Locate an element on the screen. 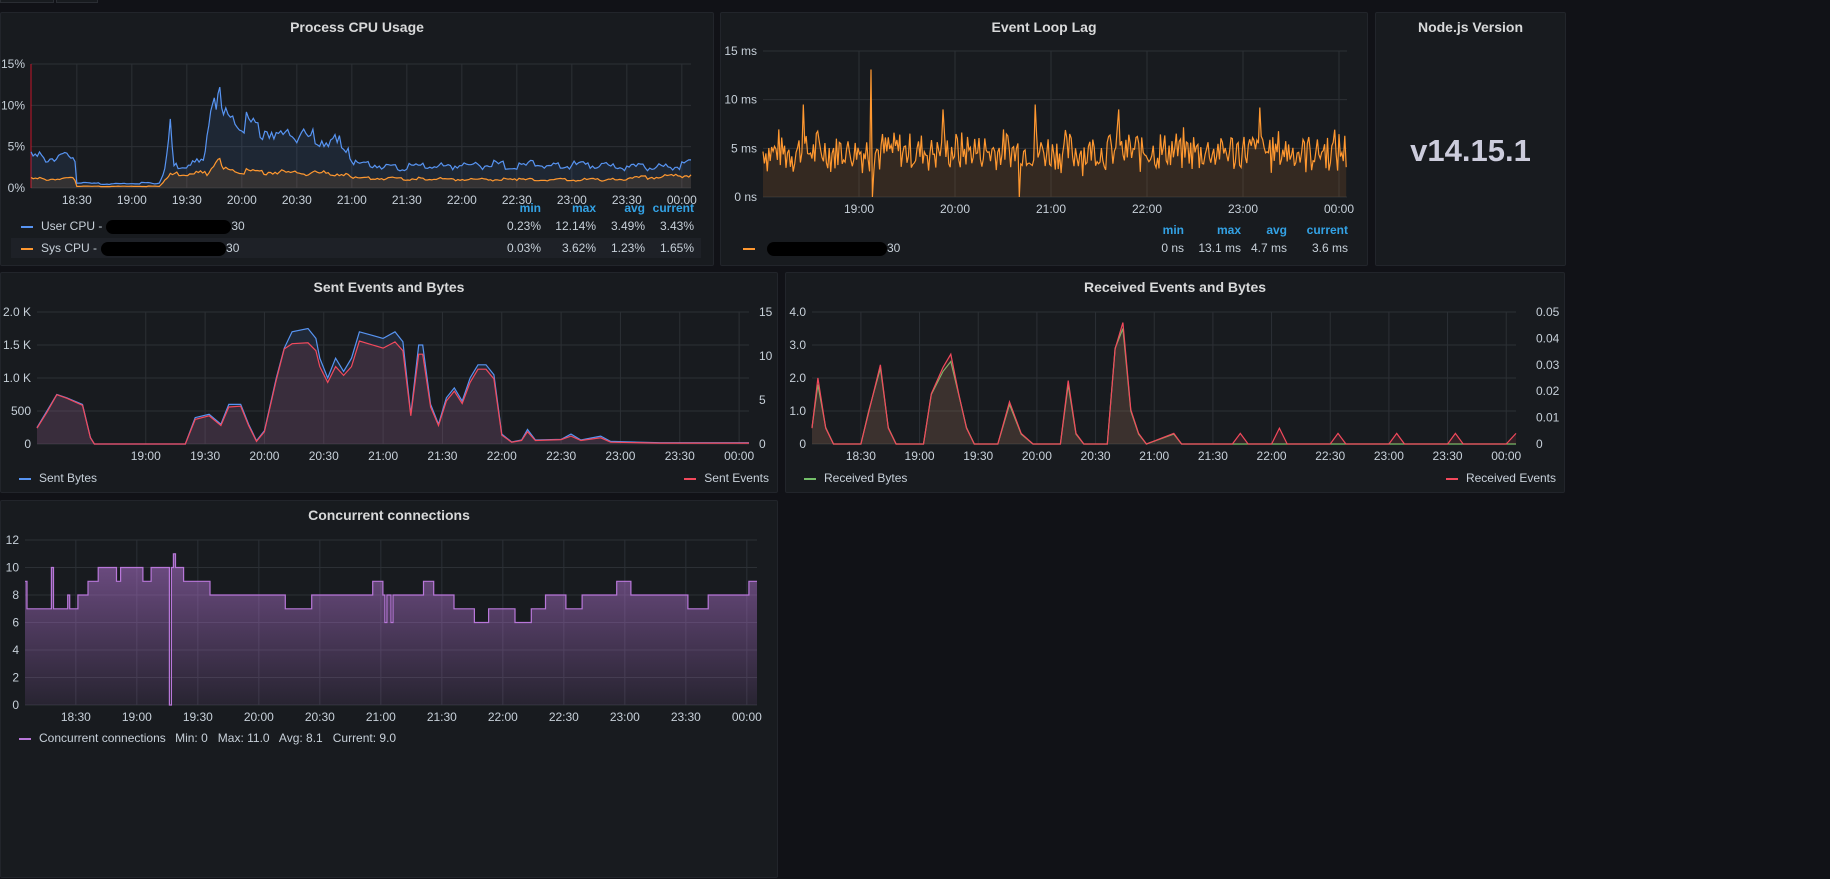 Image resolution: width=1830 pixels, height=879 pixels. legend-item-sent-bytes: Sent Bytes is located at coordinates (58, 478).